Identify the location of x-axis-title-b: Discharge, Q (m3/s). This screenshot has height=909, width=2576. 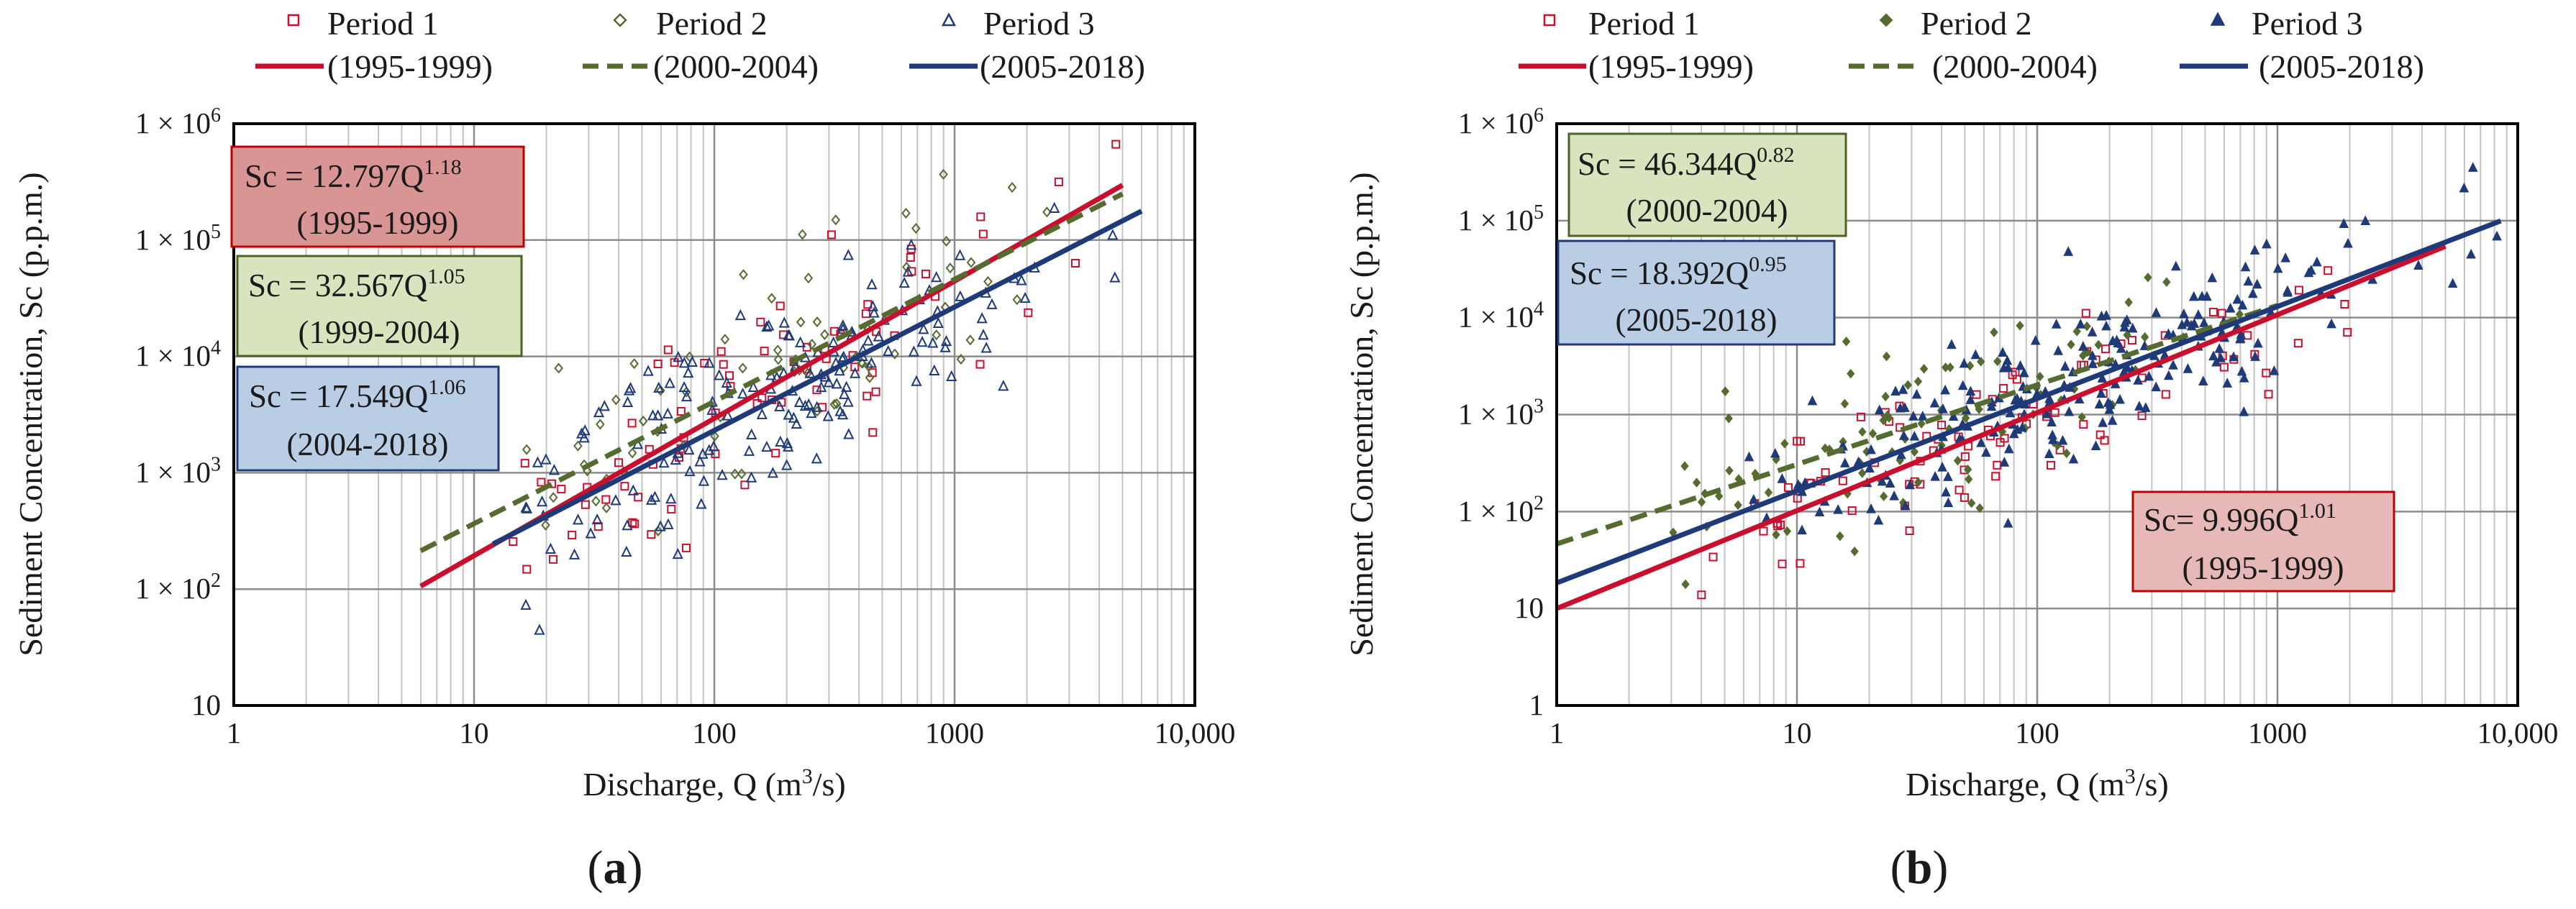
(2037, 783).